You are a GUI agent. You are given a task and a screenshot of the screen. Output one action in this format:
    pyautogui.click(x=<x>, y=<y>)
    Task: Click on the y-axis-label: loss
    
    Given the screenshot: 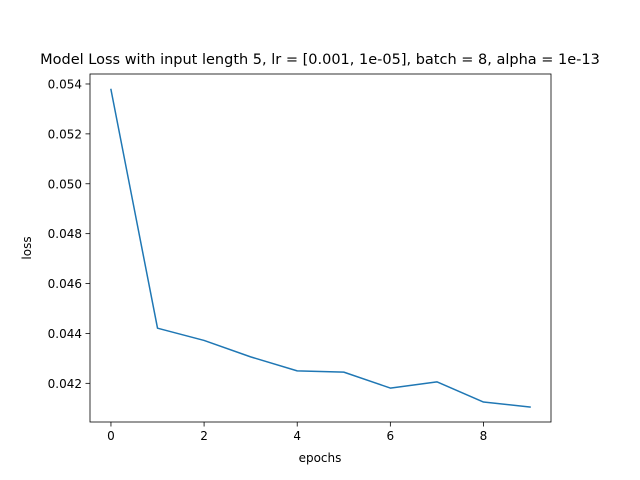 What is the action you would take?
    pyautogui.click(x=27, y=247)
    